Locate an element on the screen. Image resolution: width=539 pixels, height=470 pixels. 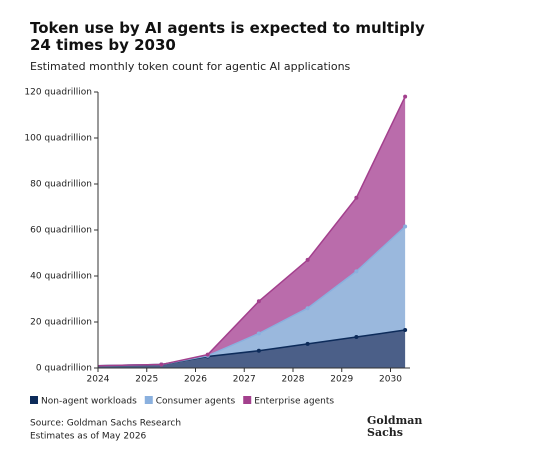
y-tick-label: 80 quadrillion is located at coordinates (61, 185).